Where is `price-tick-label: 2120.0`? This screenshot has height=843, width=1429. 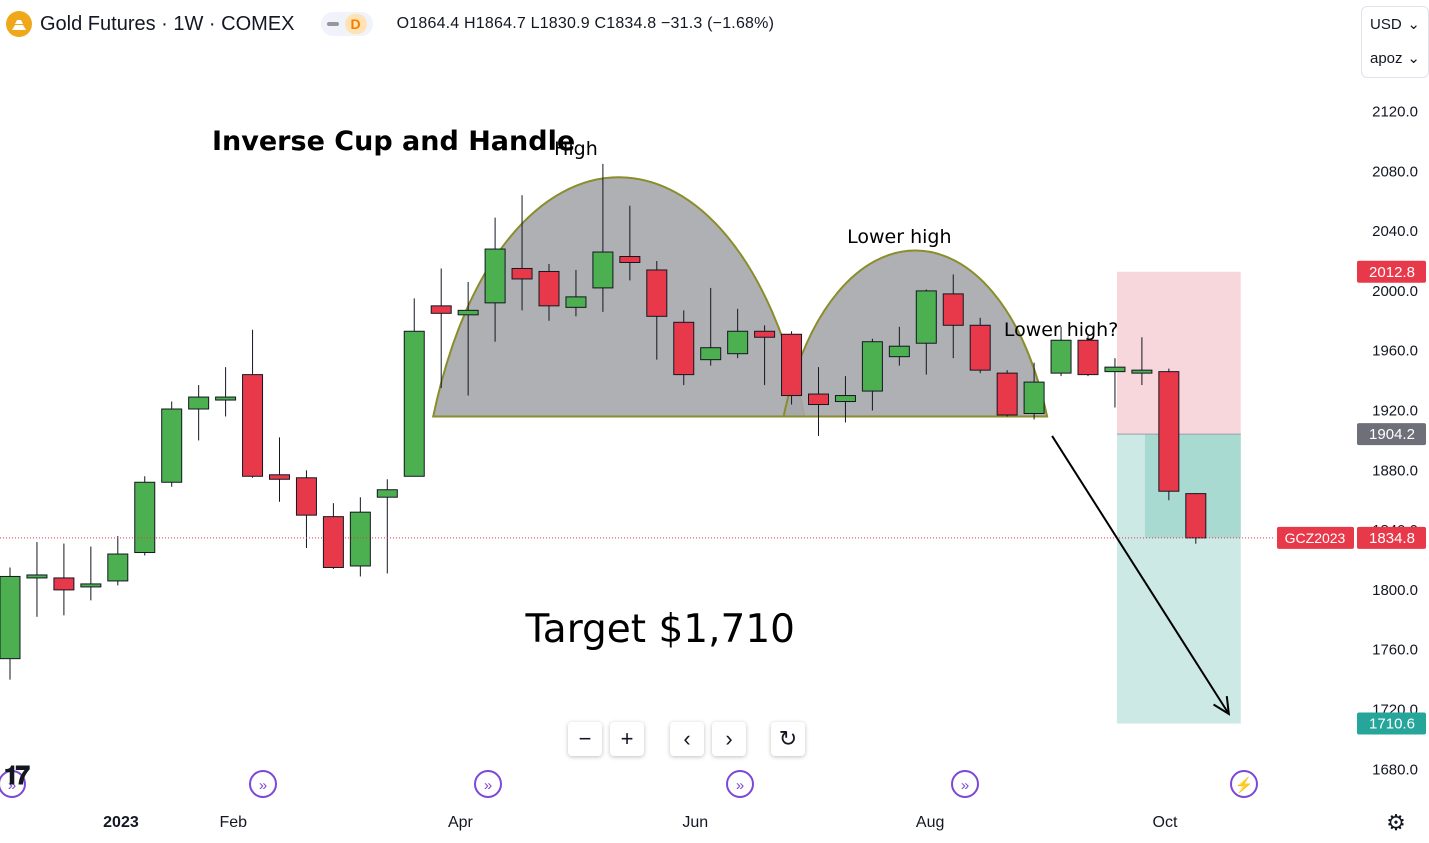
price-tick-label: 2120.0 is located at coordinates (1395, 112).